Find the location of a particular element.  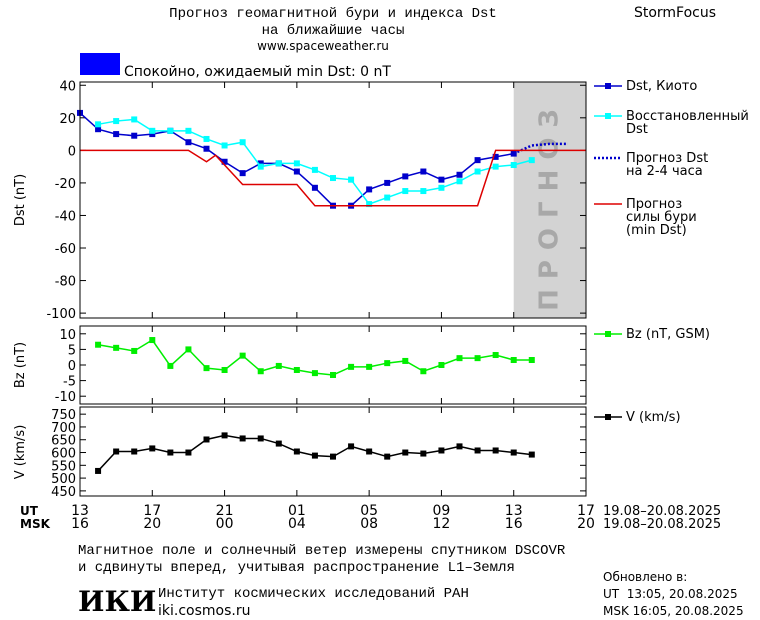

y-tick-label: 700 is located at coordinates (63, 428).